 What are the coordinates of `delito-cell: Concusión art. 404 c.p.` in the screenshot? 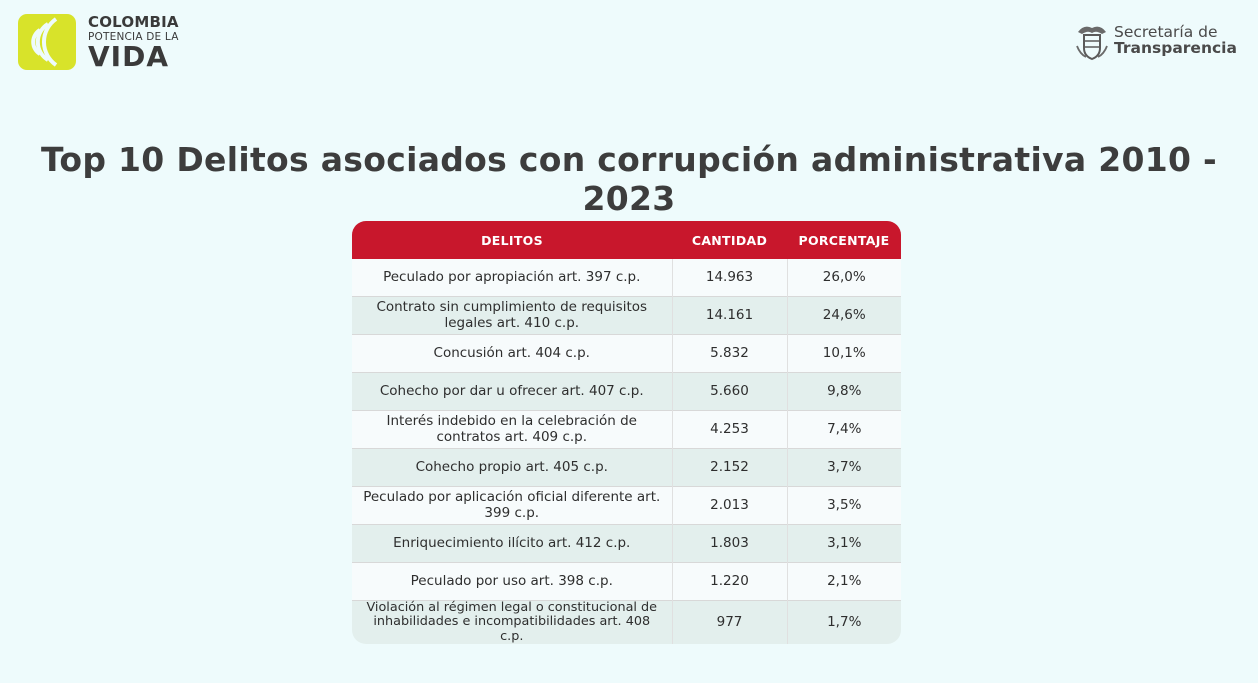 It's located at (512, 353).